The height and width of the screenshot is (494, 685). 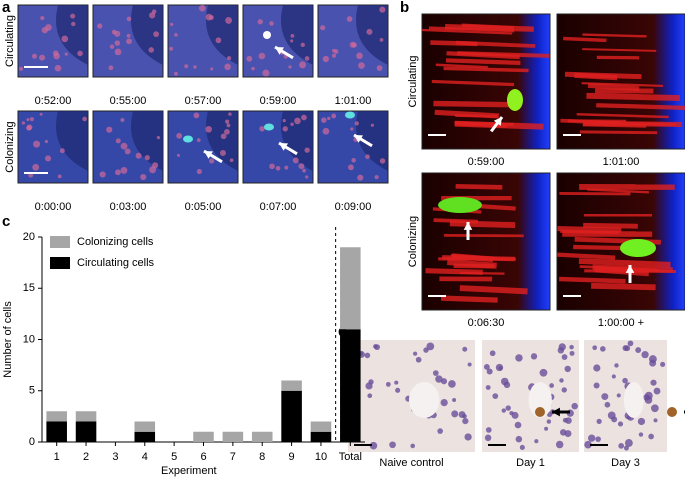 I want to click on vessel, so click(x=540, y=400).